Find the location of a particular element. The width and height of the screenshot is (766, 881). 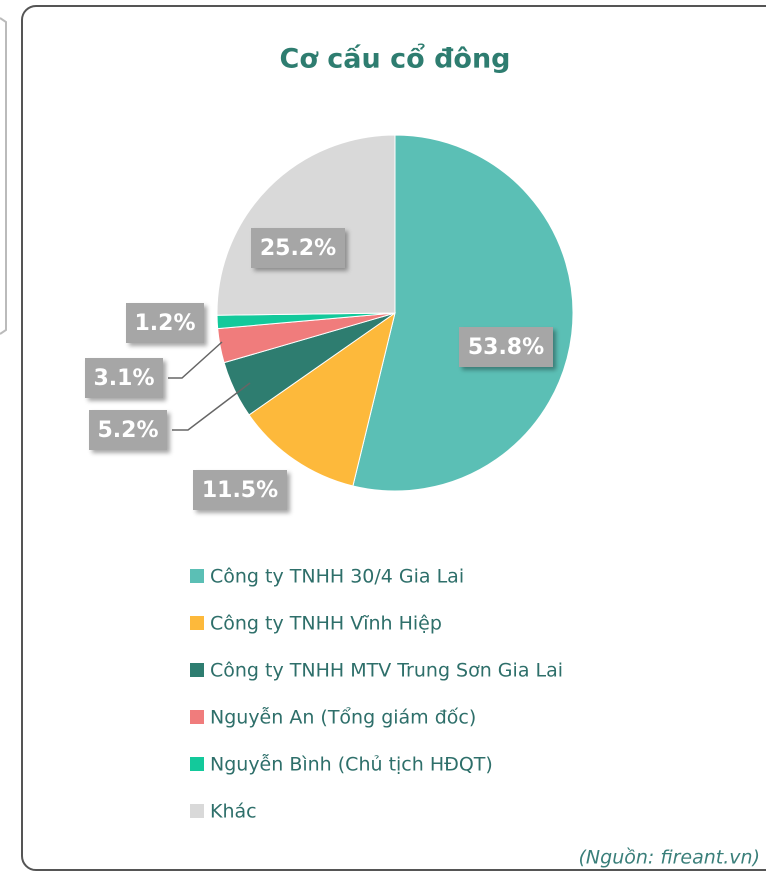

side-edge is located at coordinates (3, 176).